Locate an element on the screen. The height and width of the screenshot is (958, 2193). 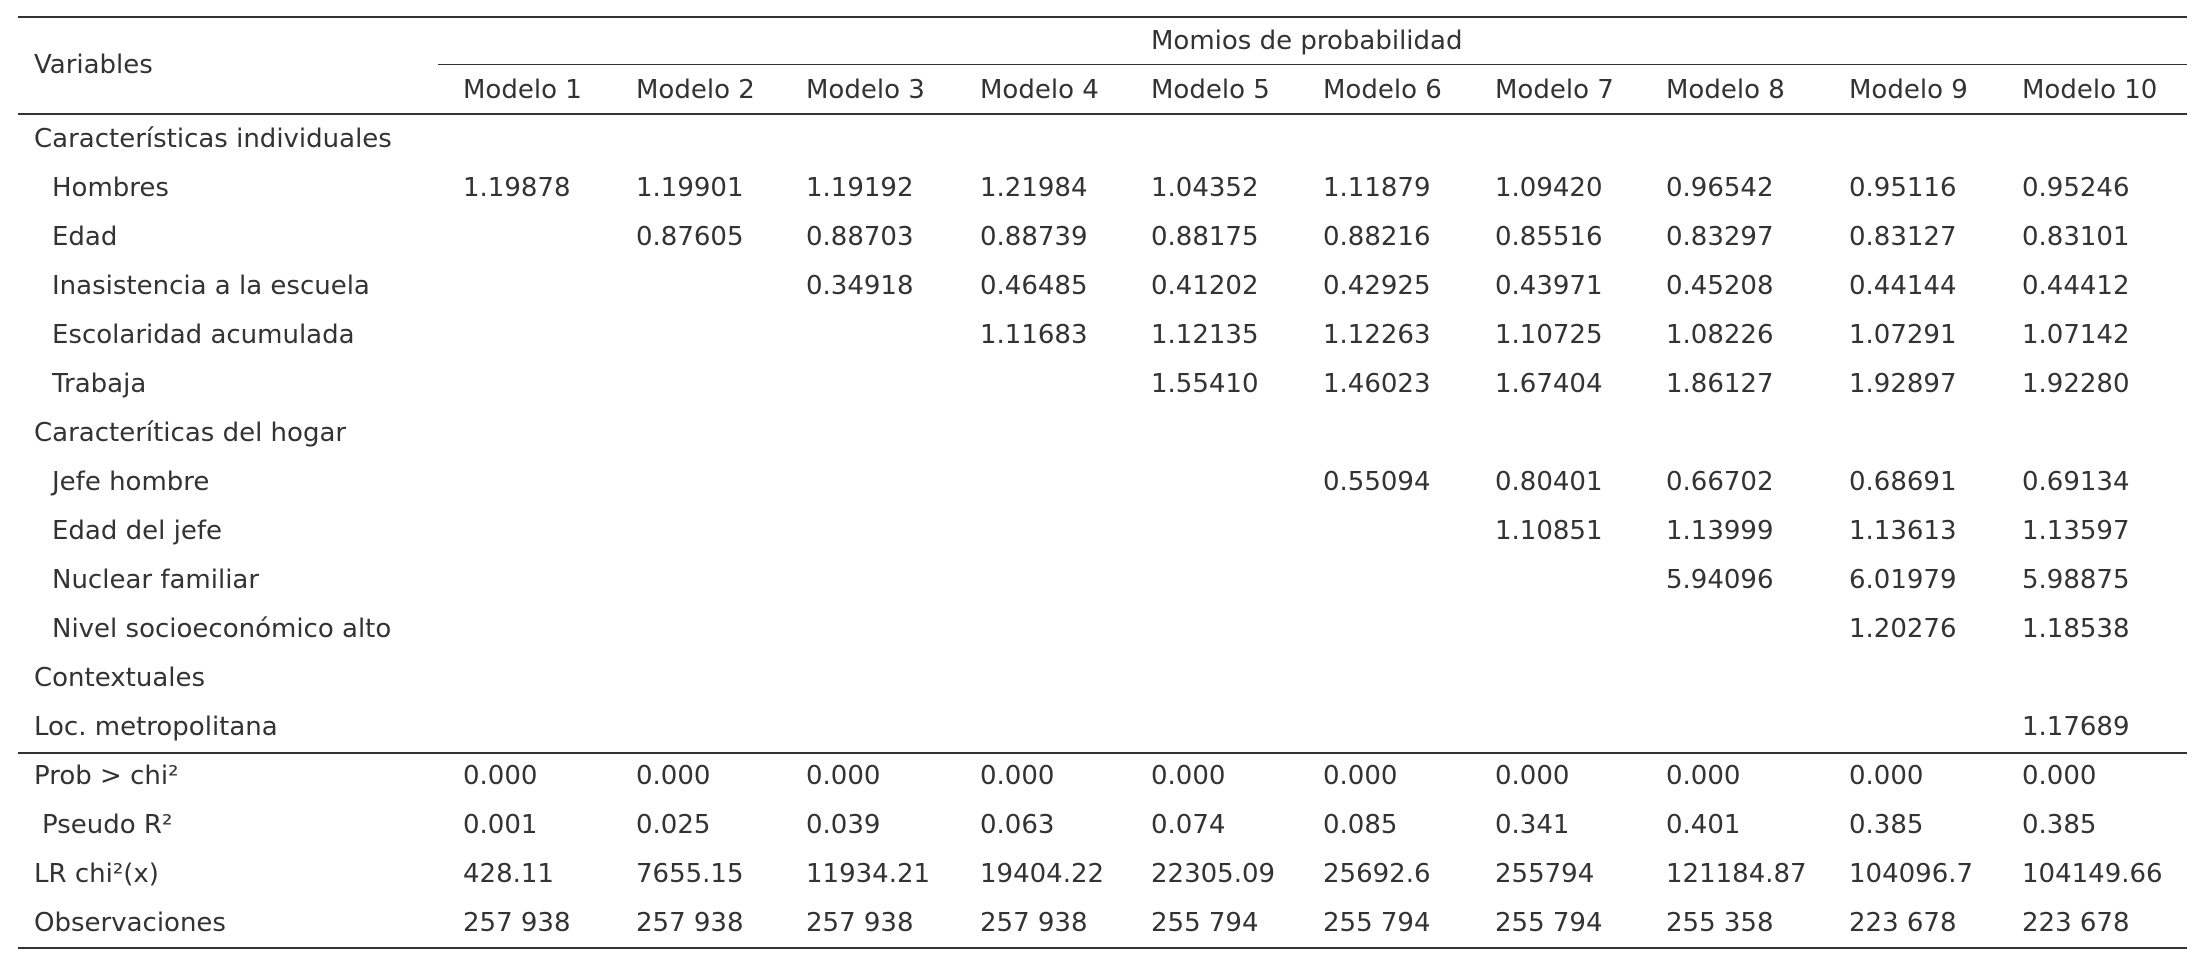
cell: 1.04352 is located at coordinates (1205, 188).